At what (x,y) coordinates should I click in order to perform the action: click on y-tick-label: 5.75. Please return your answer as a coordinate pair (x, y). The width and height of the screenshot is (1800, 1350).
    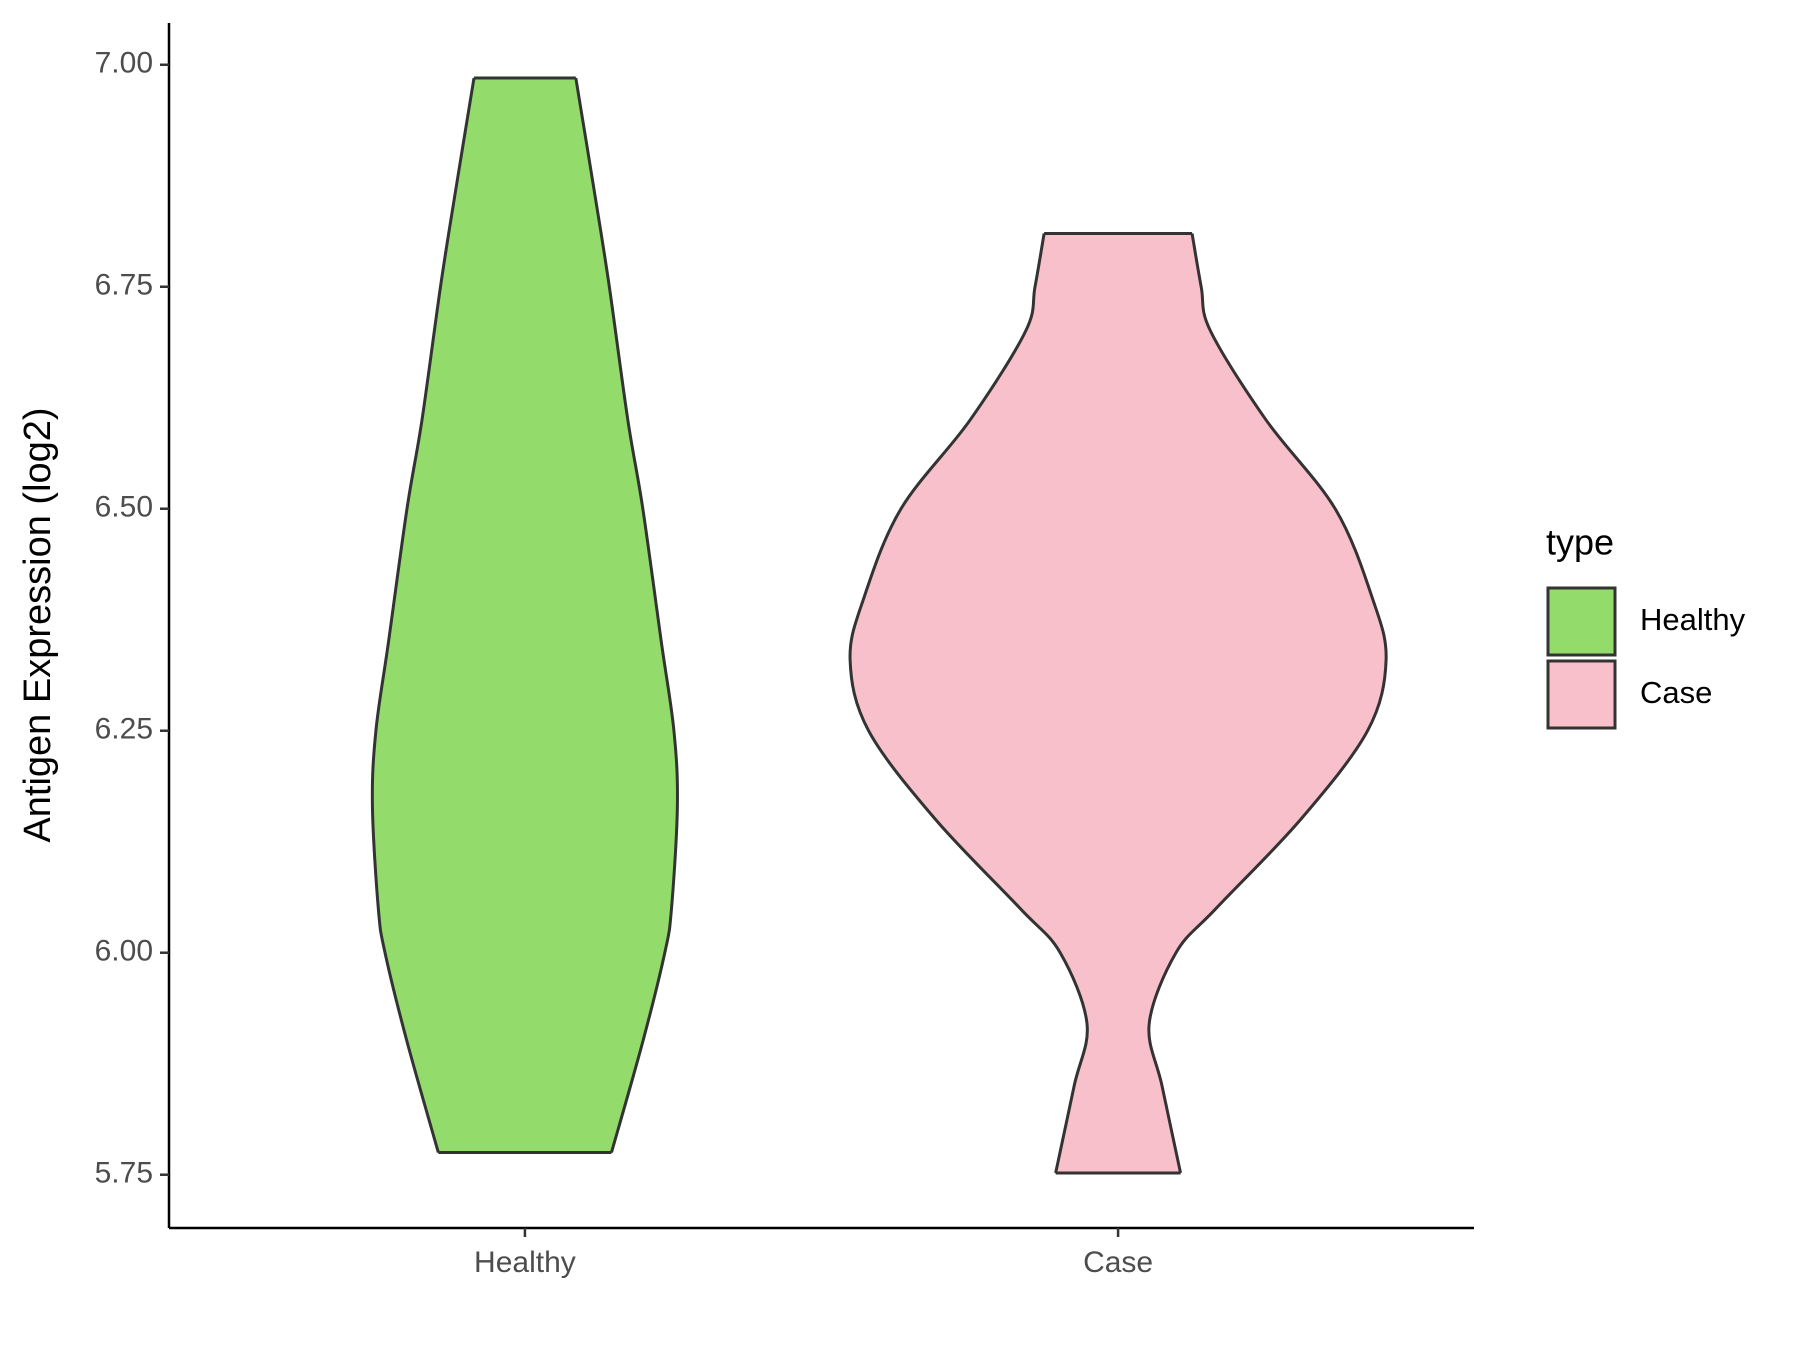
    Looking at the image, I should click on (124, 1173).